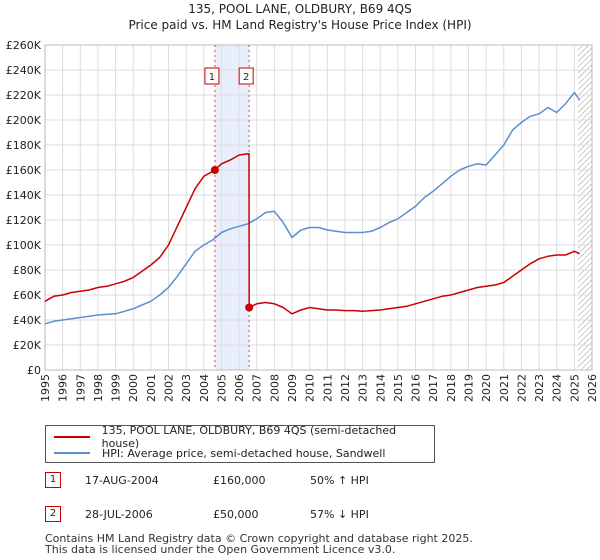  I want to click on x-tick-label: 2006, so click(239, 388).